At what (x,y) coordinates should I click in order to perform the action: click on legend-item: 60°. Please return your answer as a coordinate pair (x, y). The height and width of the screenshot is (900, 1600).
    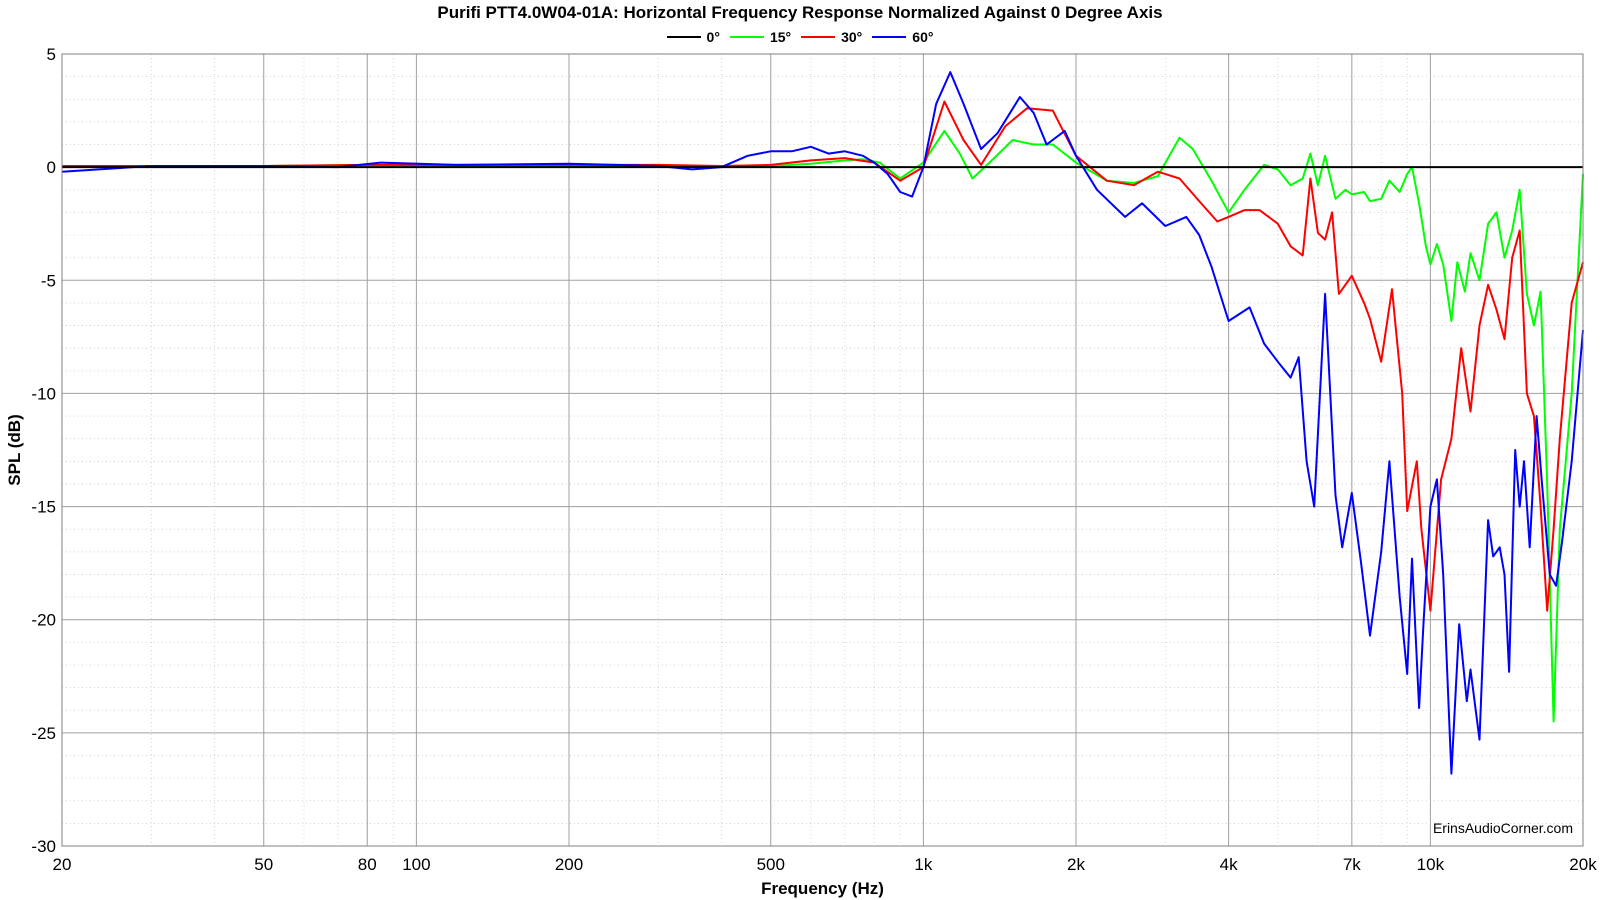
    Looking at the image, I should click on (902, 37).